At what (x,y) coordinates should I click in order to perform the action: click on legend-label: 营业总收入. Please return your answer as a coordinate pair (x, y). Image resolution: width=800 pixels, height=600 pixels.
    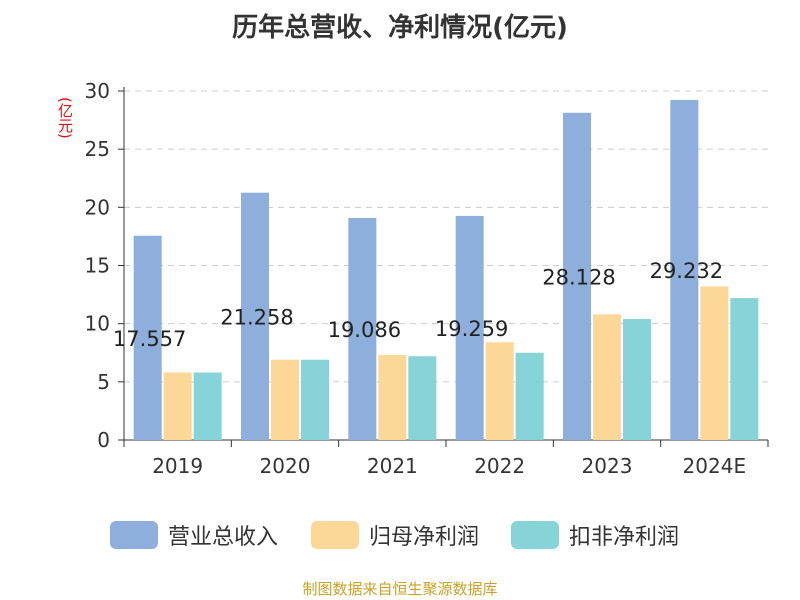
    Looking at the image, I should click on (223, 537).